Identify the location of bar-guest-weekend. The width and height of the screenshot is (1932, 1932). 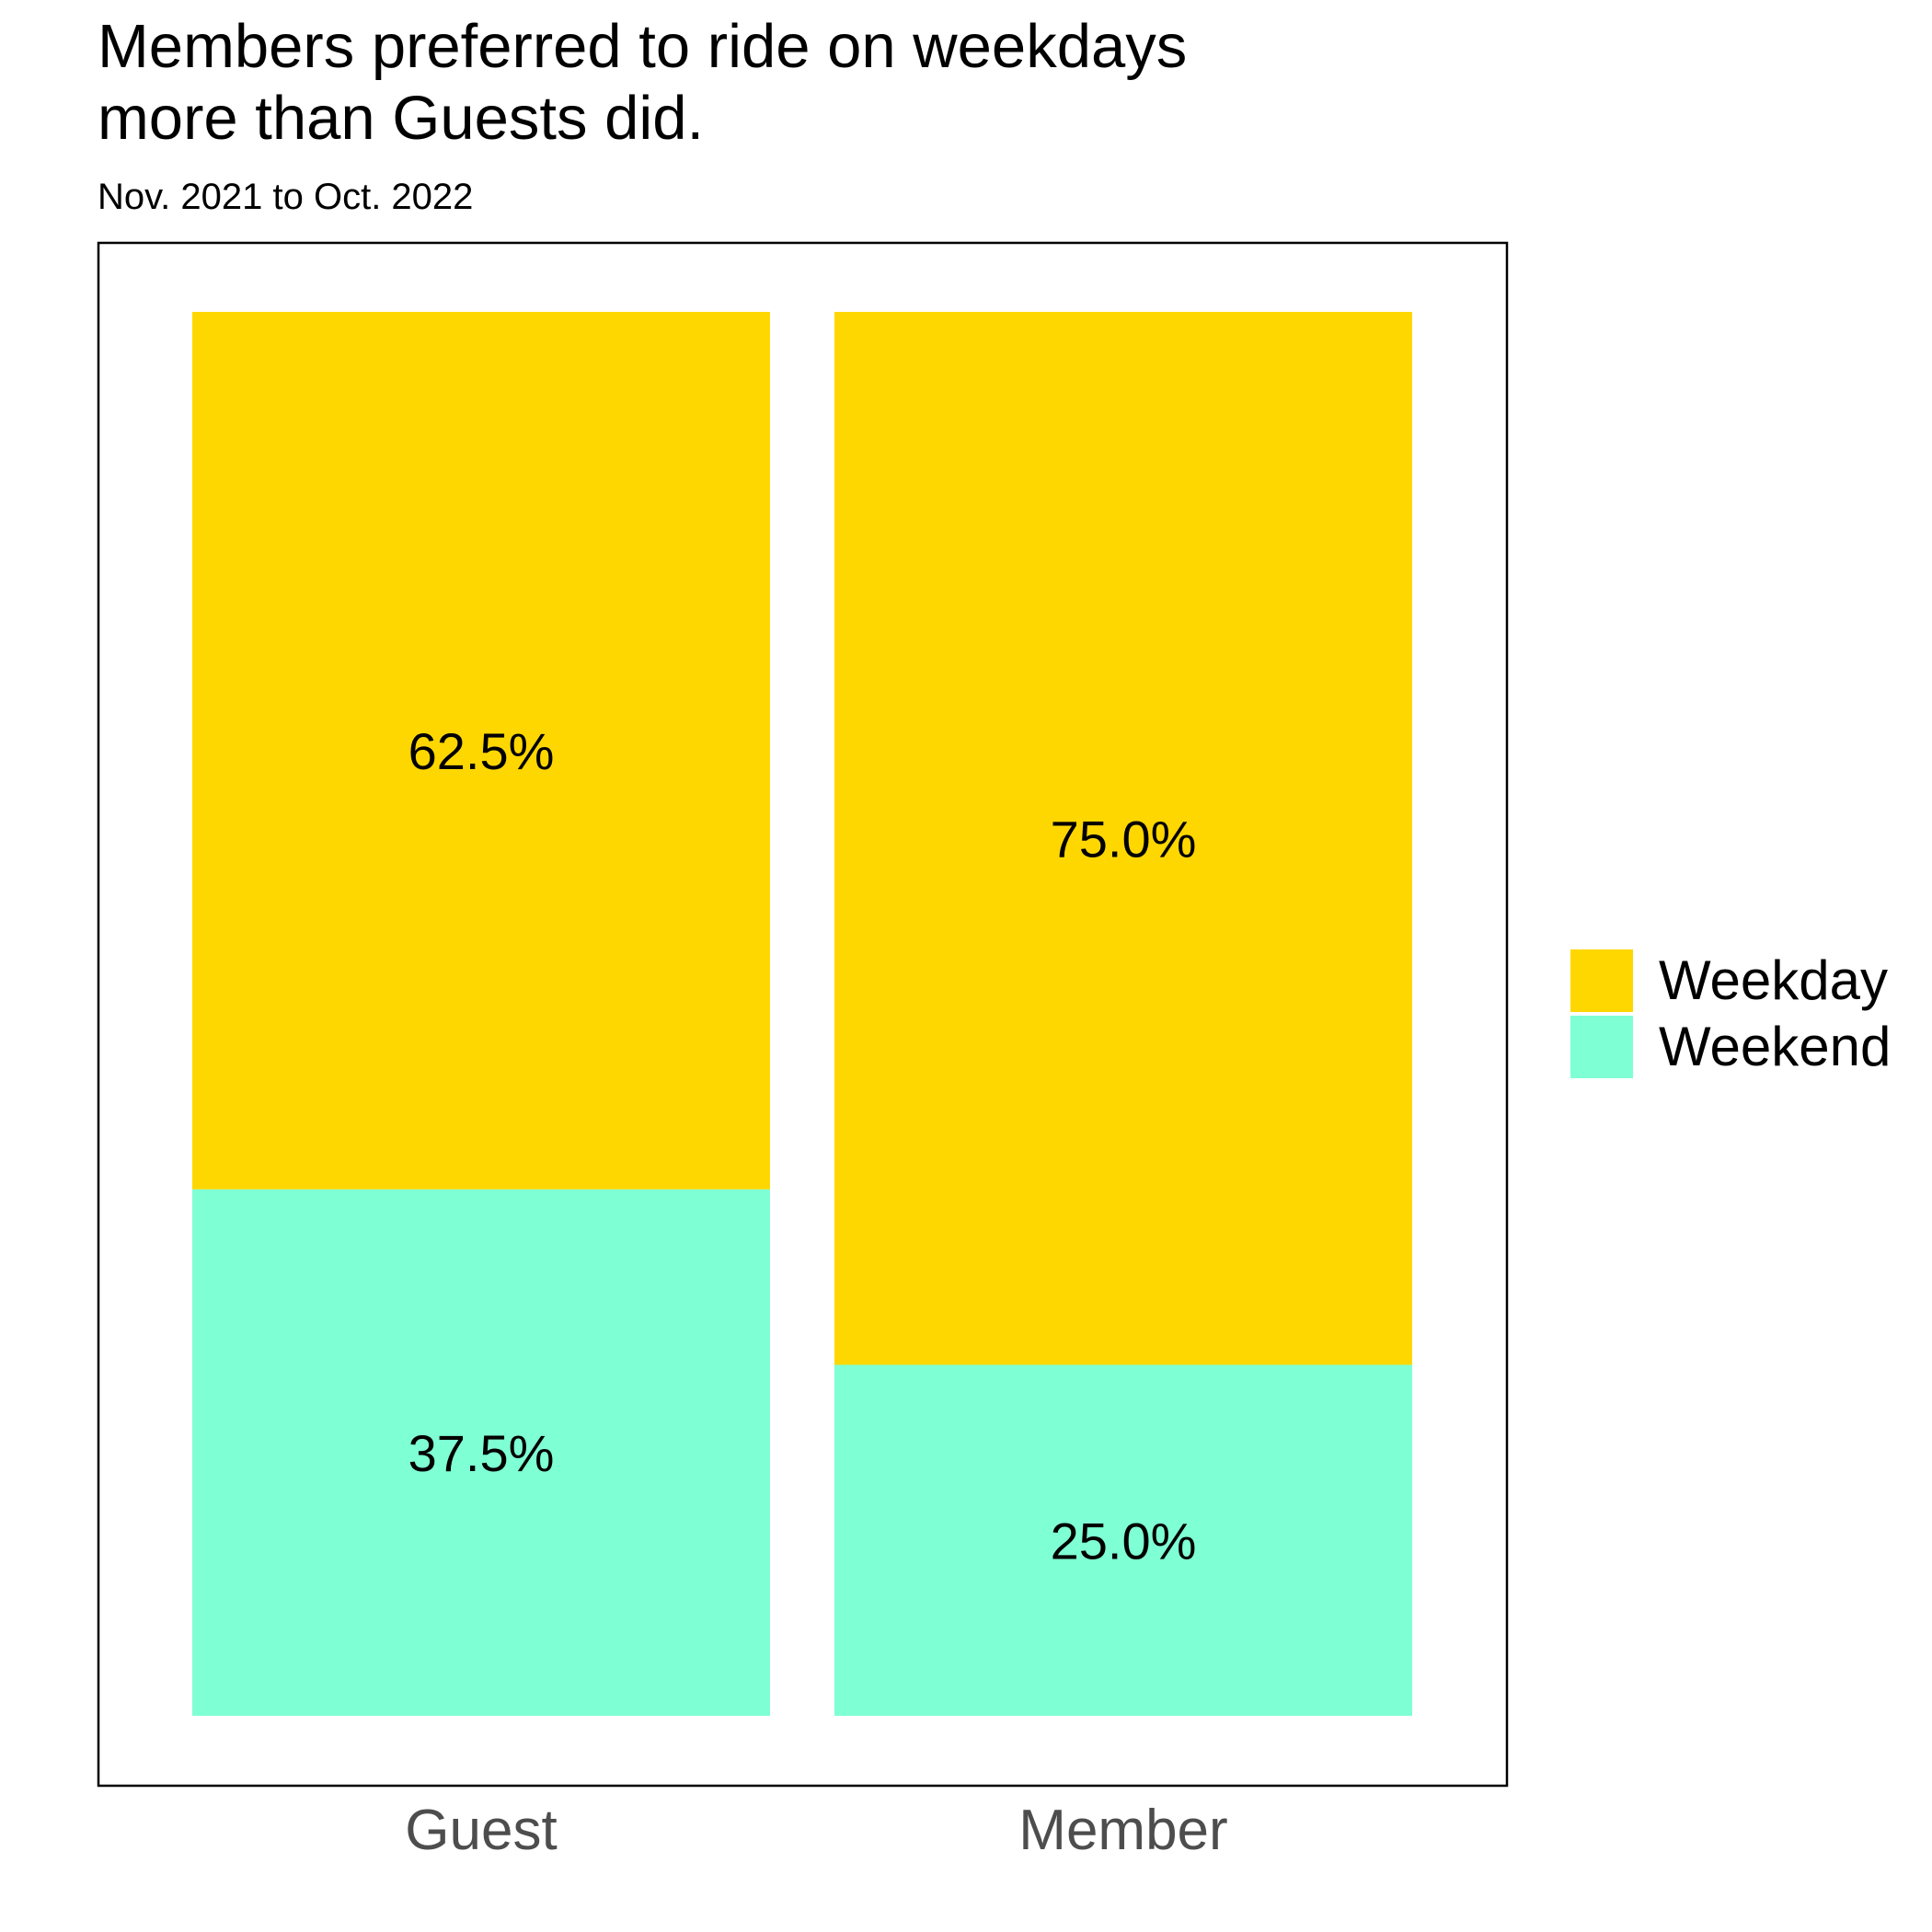
(481, 1452).